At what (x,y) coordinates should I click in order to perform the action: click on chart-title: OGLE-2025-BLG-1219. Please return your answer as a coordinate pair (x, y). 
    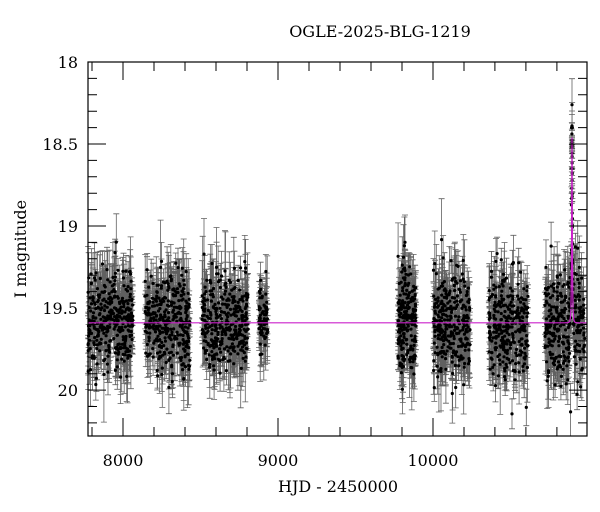
    Looking at the image, I should click on (380, 31).